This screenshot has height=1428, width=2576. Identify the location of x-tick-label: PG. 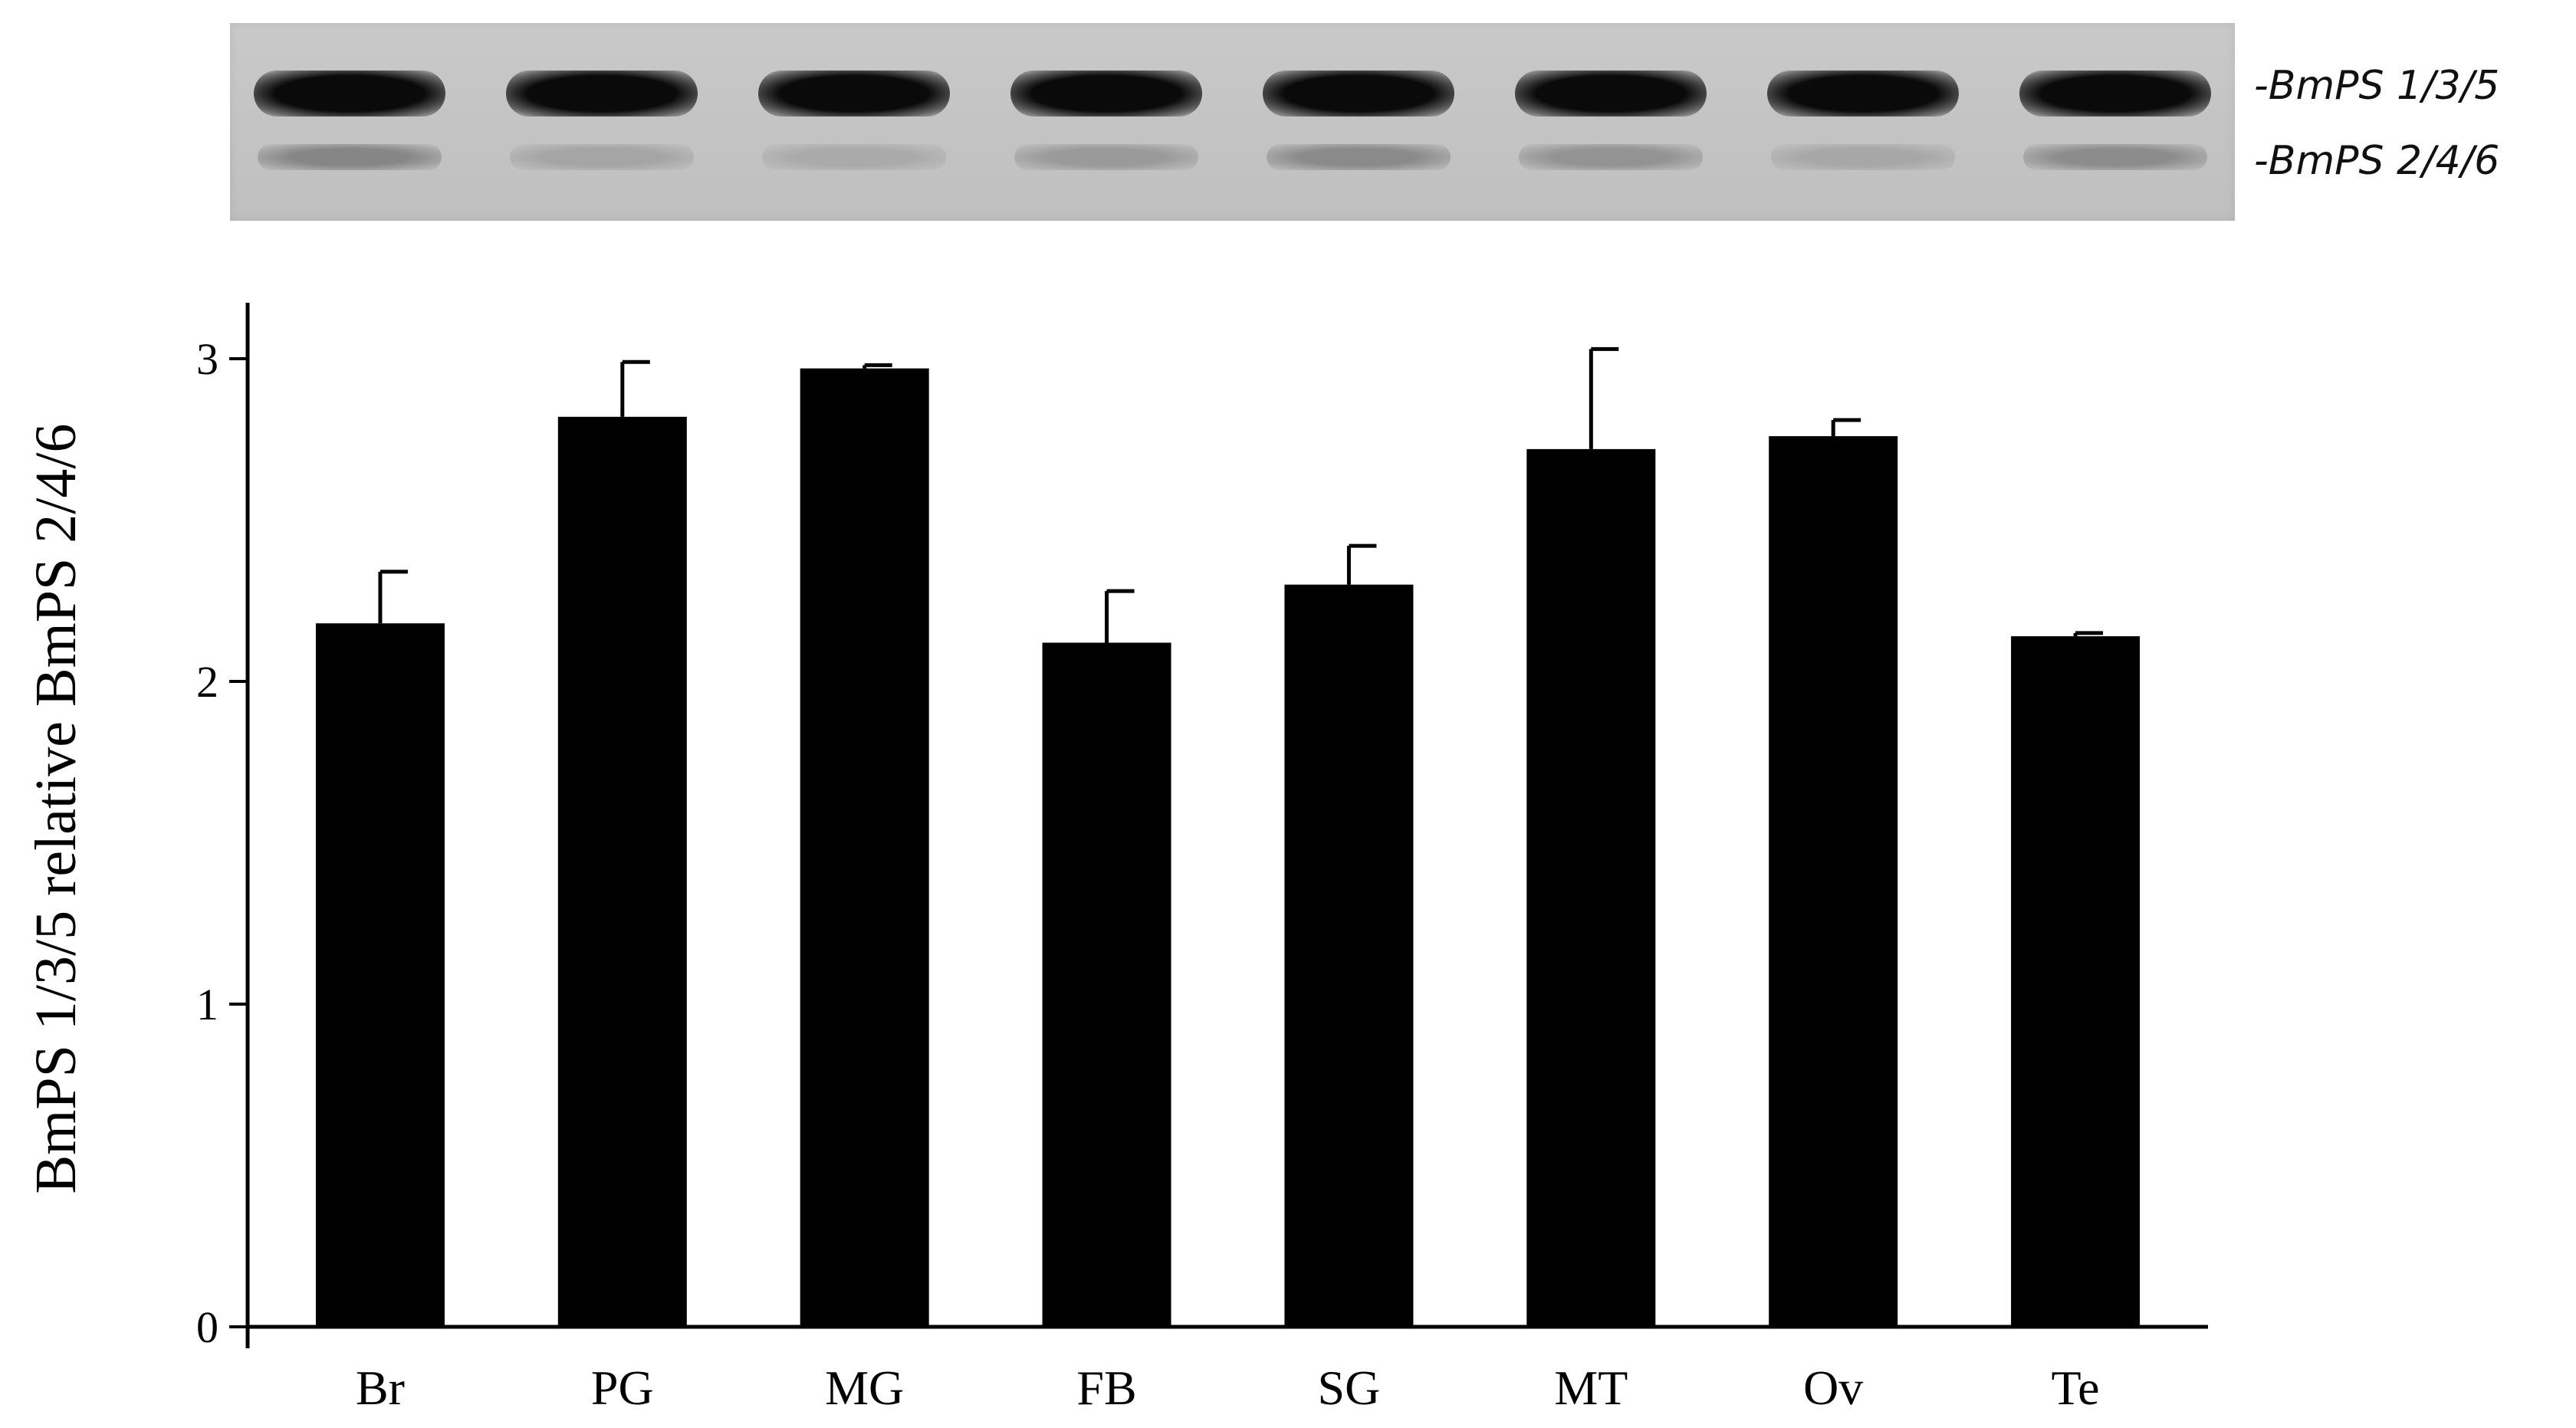
(623, 1388).